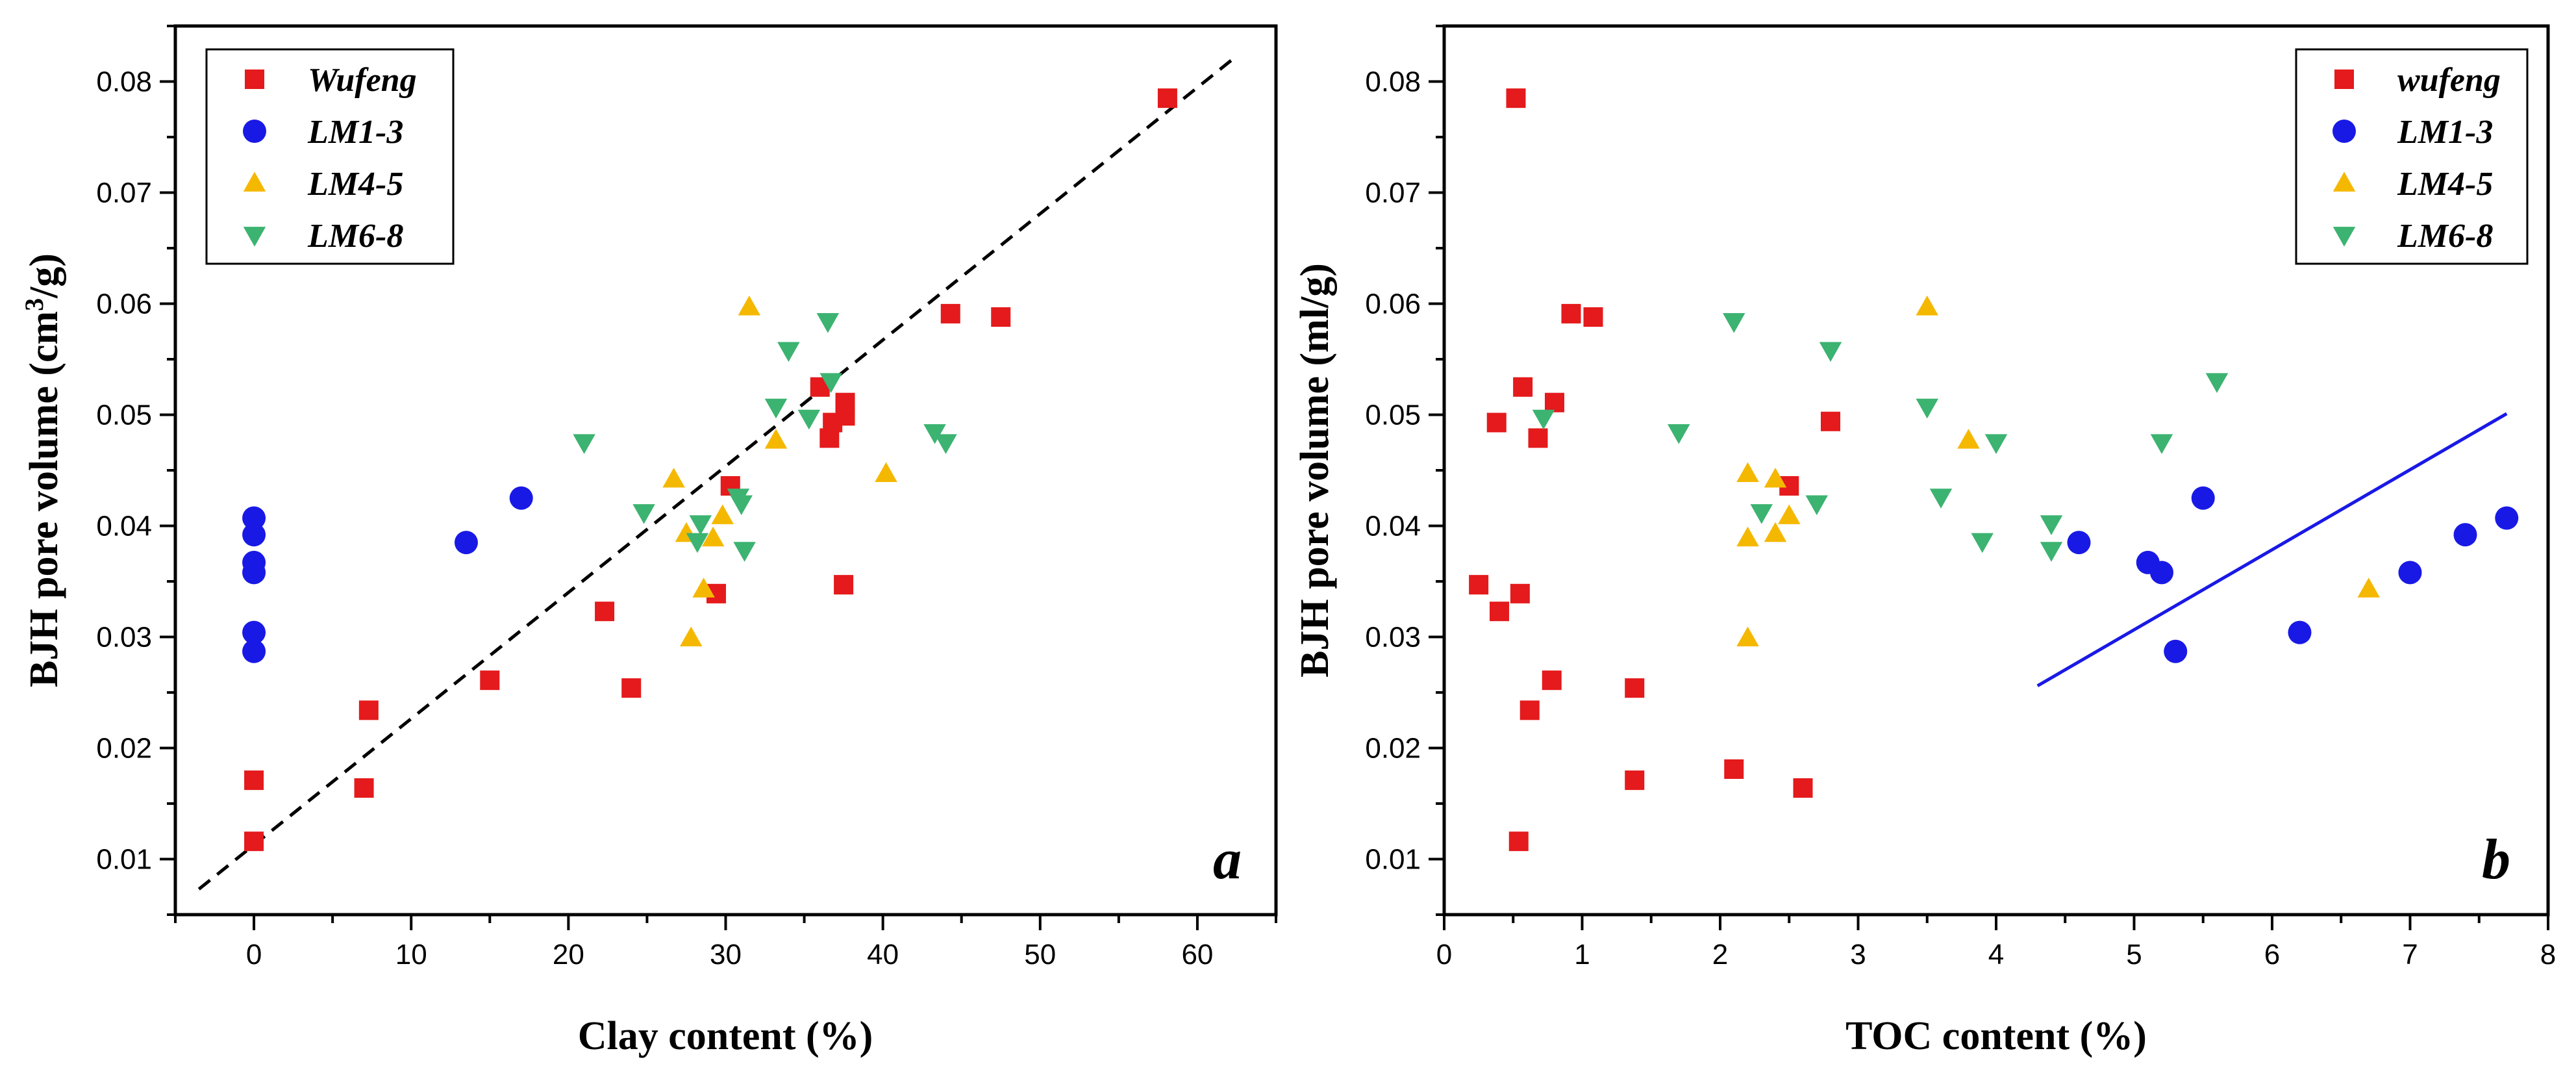  I want to click on panel-b-fit-line, so click(2272, 549).